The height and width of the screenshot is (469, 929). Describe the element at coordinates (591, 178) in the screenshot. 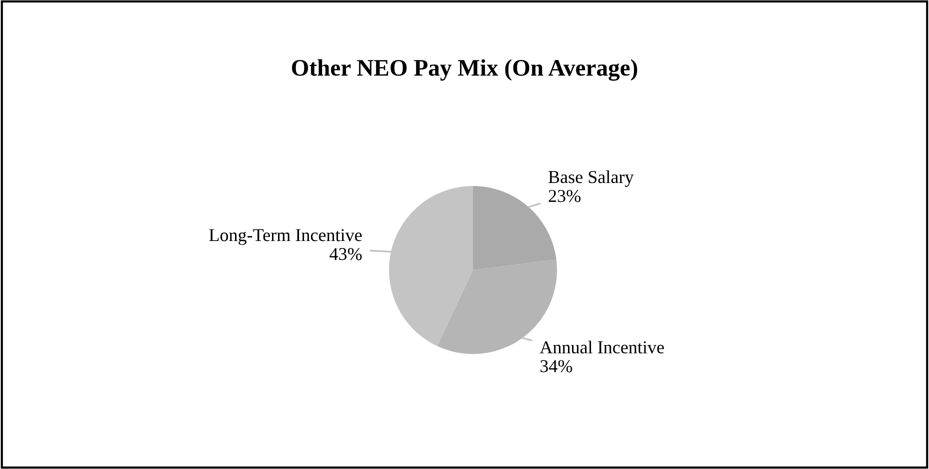

I see `slice-label: Base Salary` at that location.